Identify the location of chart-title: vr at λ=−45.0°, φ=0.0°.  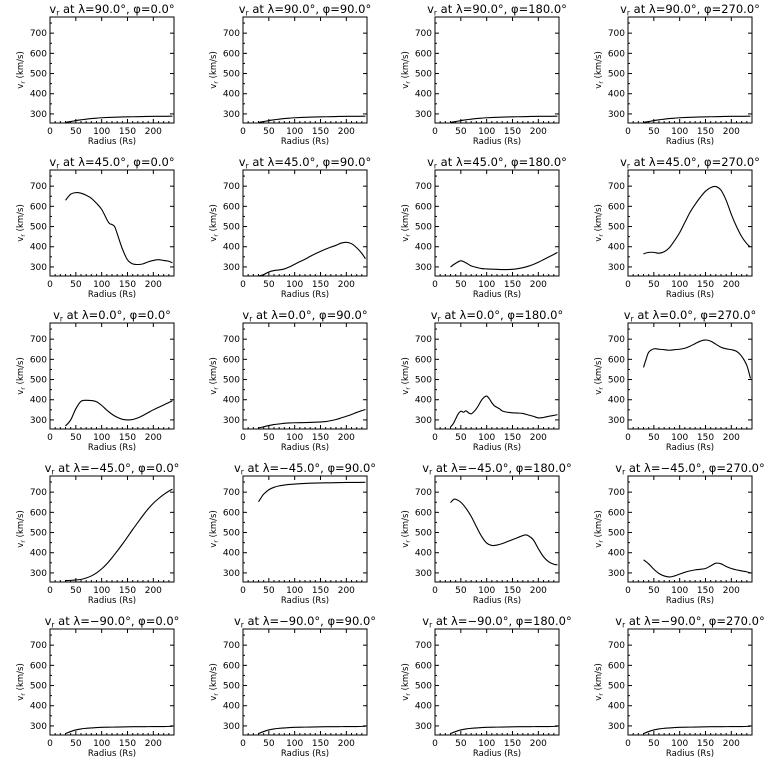
(112, 469).